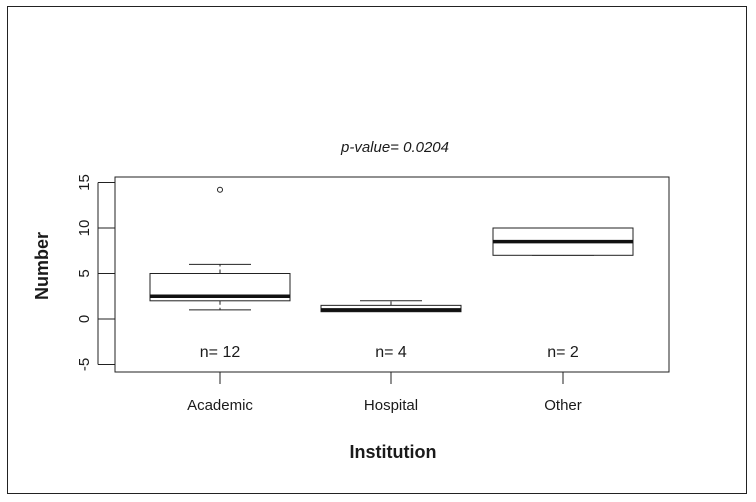  What do you see at coordinates (95, 272) in the screenshot?
I see `y-axis: -5 0 5 10 15` at bounding box center [95, 272].